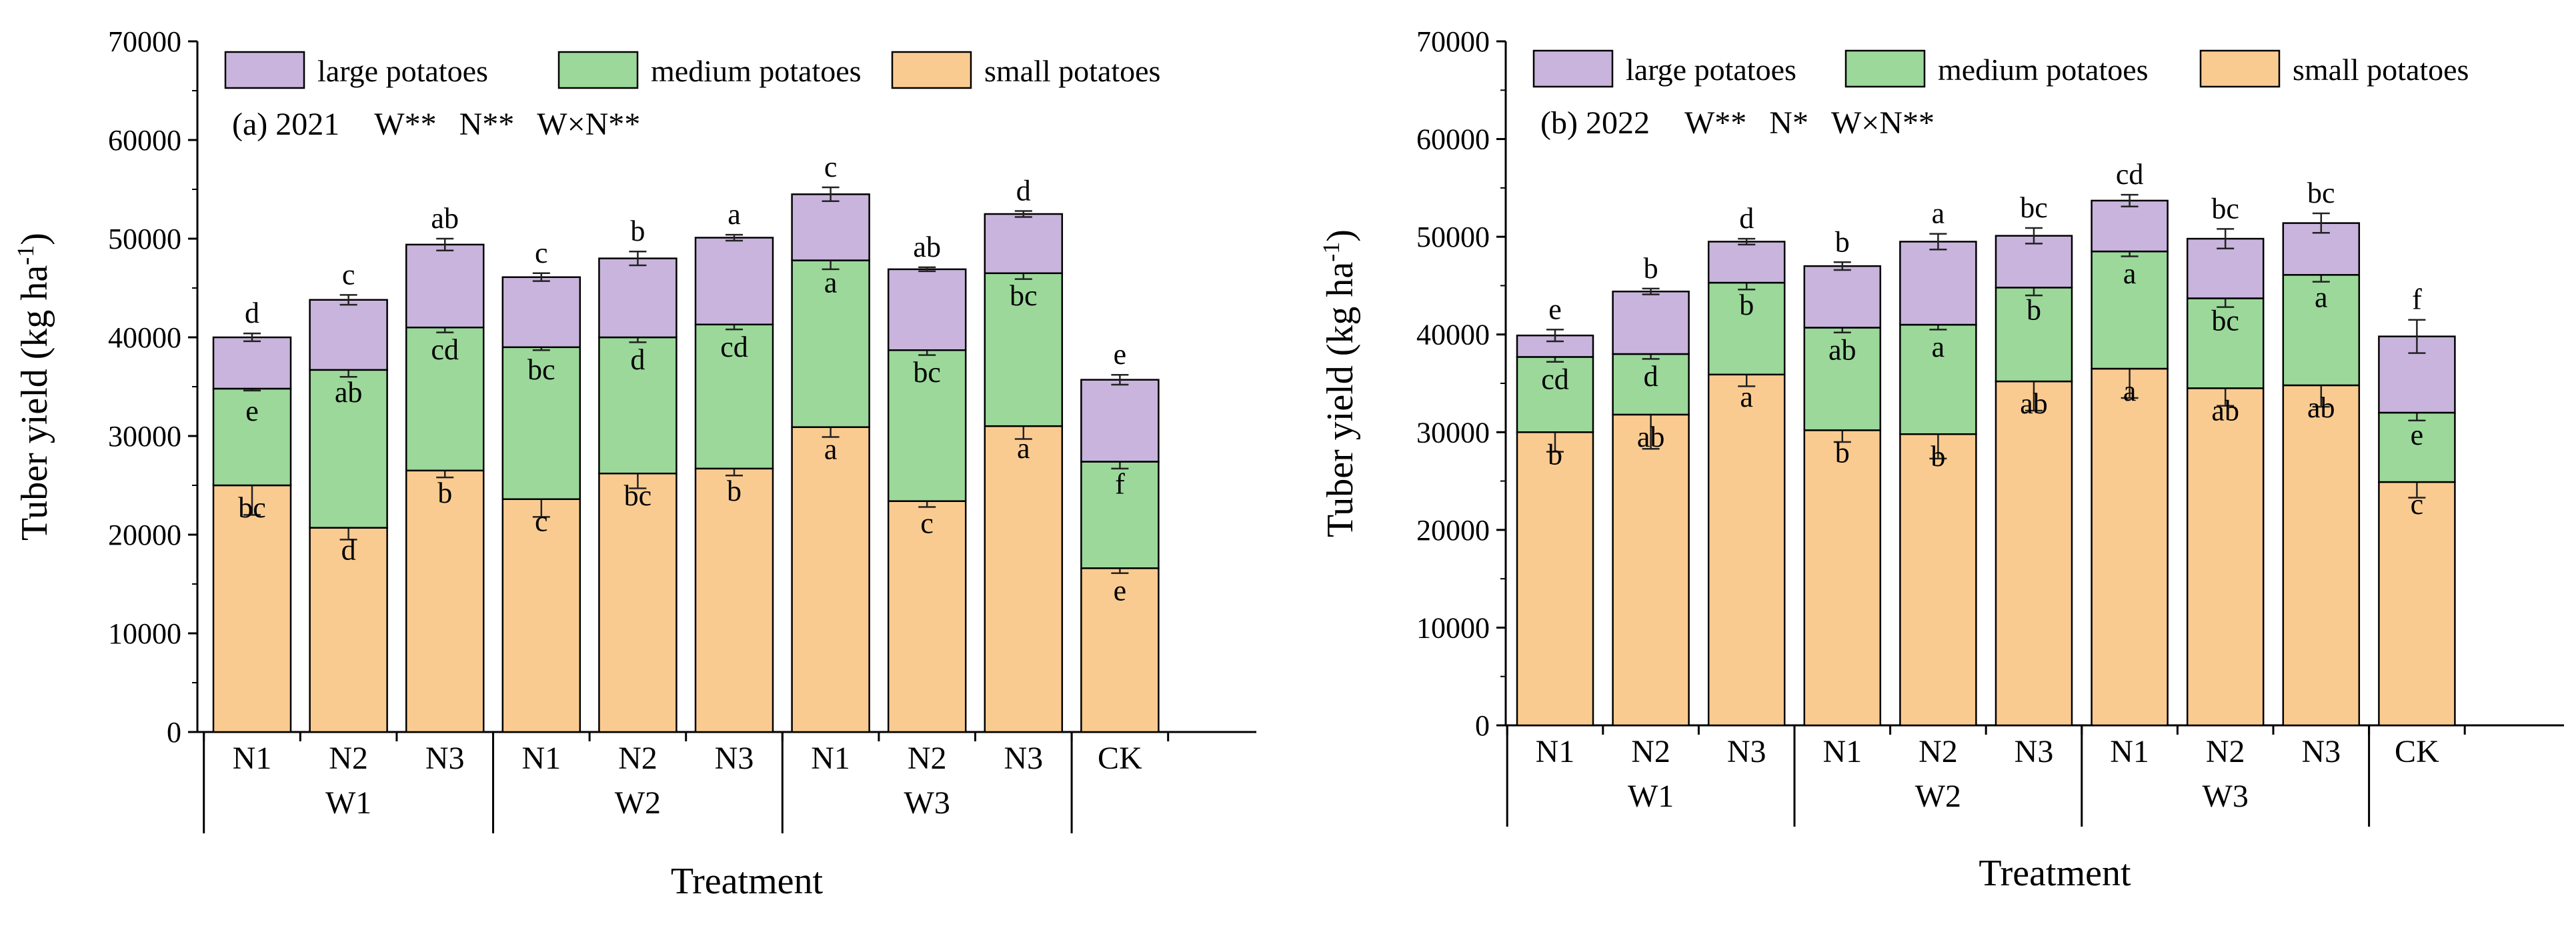  What do you see at coordinates (405, 124) in the screenshot?
I see `significance-term: W**` at bounding box center [405, 124].